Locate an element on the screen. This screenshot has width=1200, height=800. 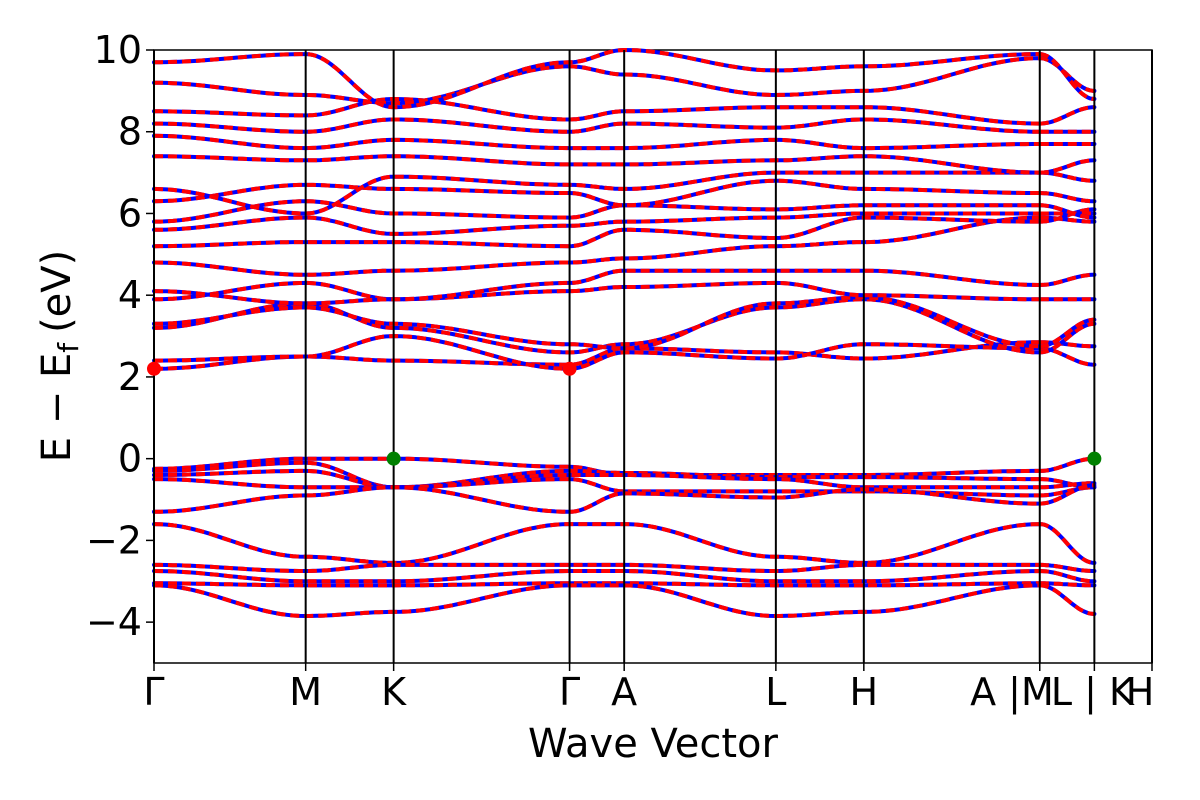
x-tick-label: A is located at coordinates (624, 692).